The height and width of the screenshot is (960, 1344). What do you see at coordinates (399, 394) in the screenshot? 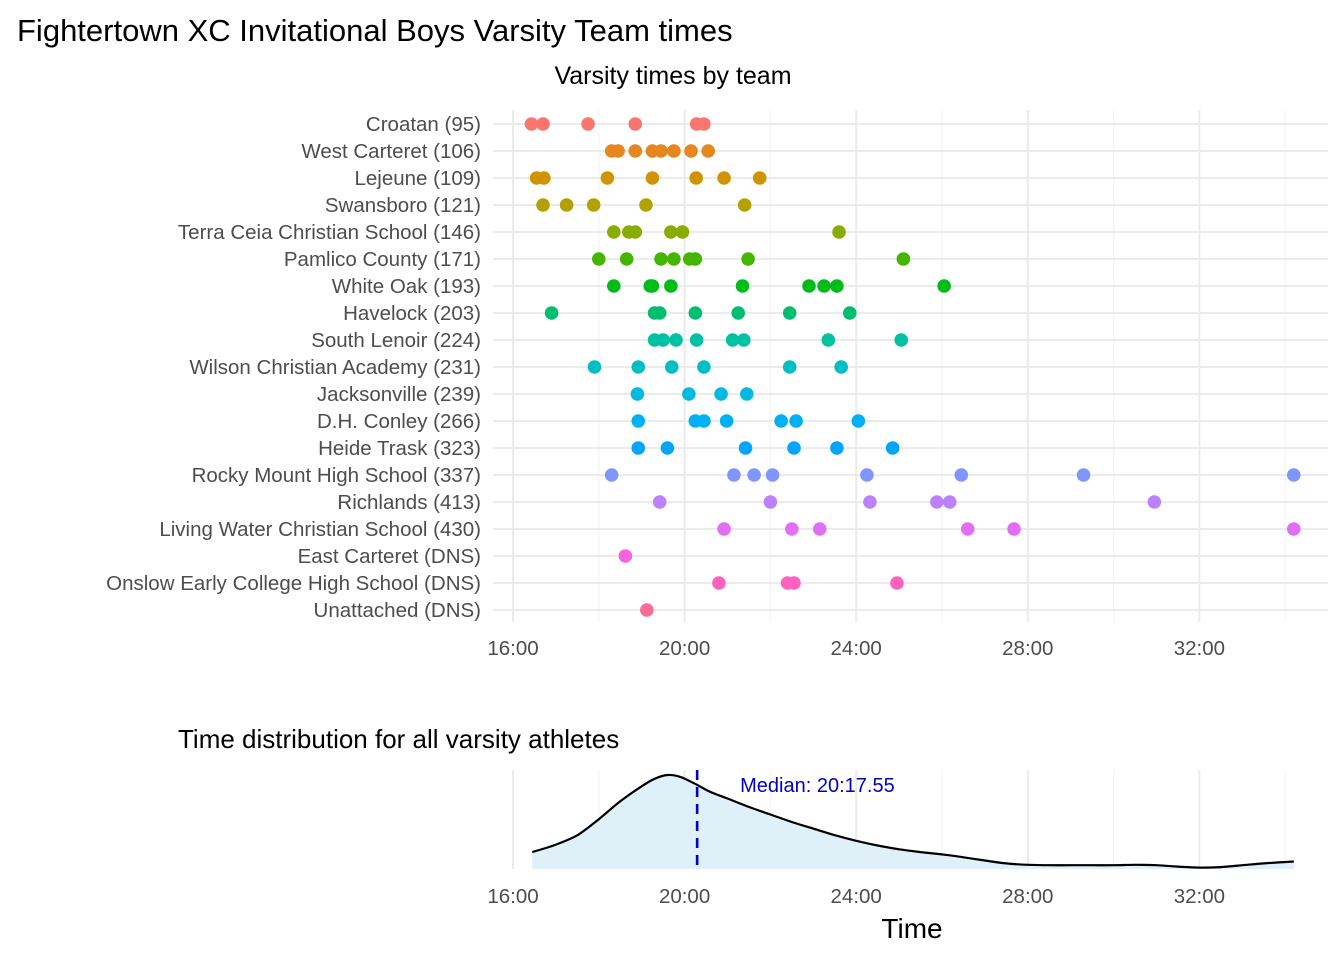
I see `y-tick-label: Jacksonville (239)` at bounding box center [399, 394].